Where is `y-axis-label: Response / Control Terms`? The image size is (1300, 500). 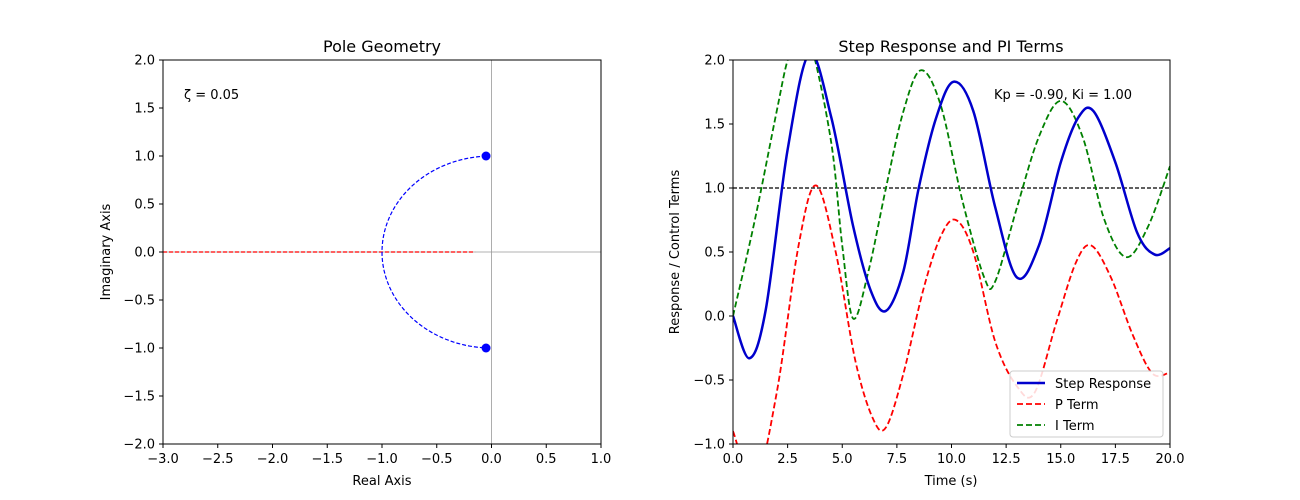
y-axis-label: Response / Control Terms is located at coordinates (675, 252).